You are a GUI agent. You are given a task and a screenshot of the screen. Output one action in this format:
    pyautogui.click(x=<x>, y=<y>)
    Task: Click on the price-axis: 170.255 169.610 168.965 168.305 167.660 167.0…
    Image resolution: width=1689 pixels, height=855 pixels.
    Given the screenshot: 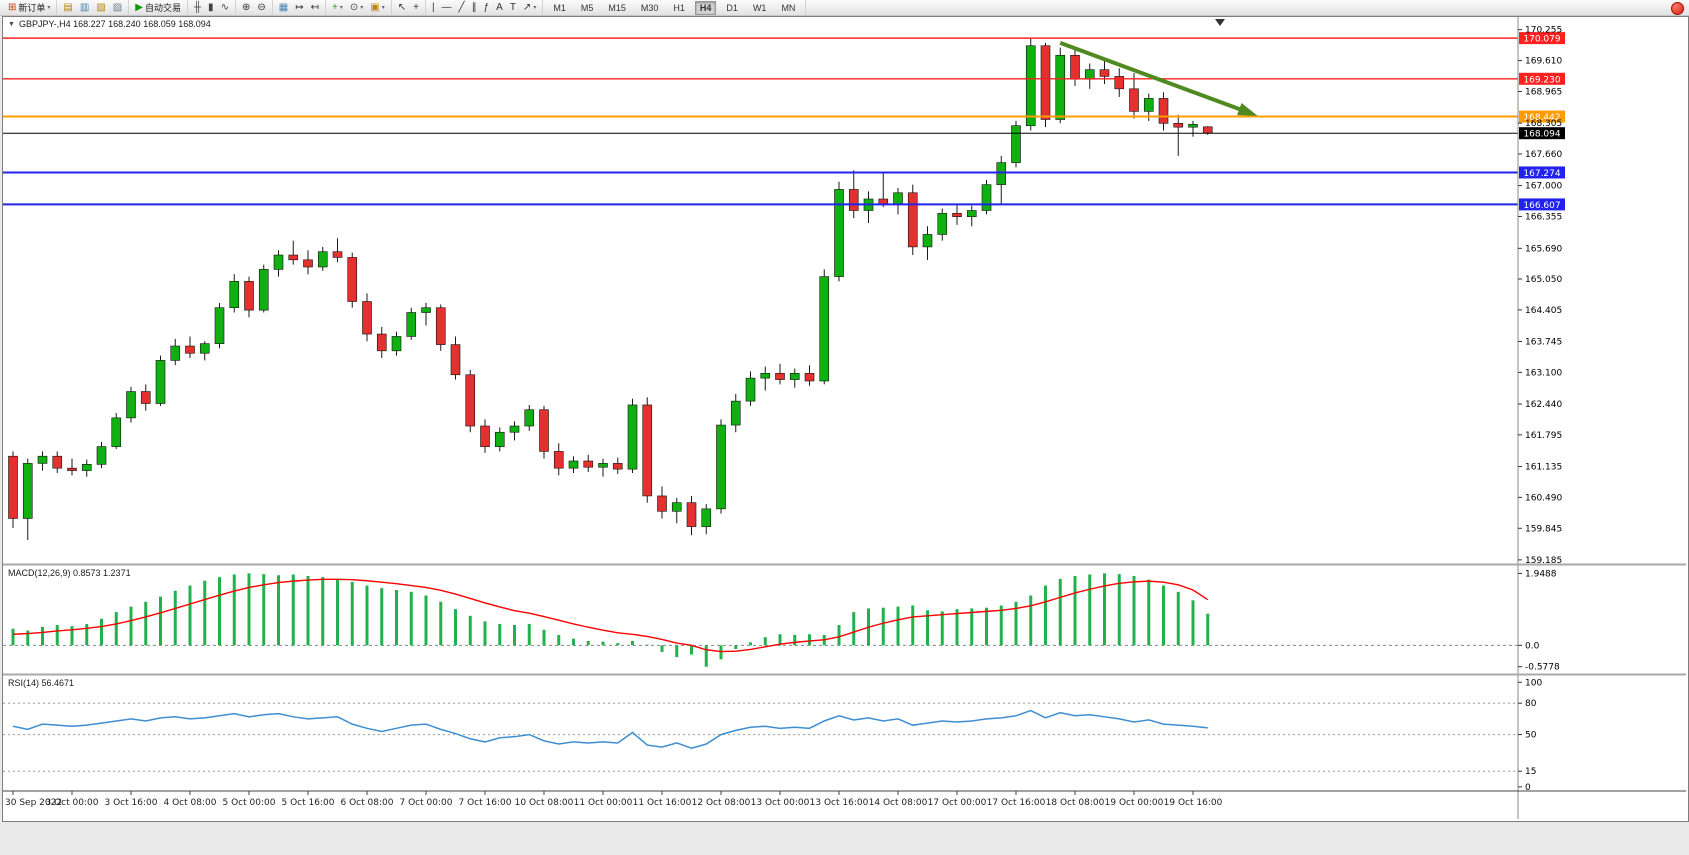 What is the action you would take?
    pyautogui.click(x=1539, y=418)
    